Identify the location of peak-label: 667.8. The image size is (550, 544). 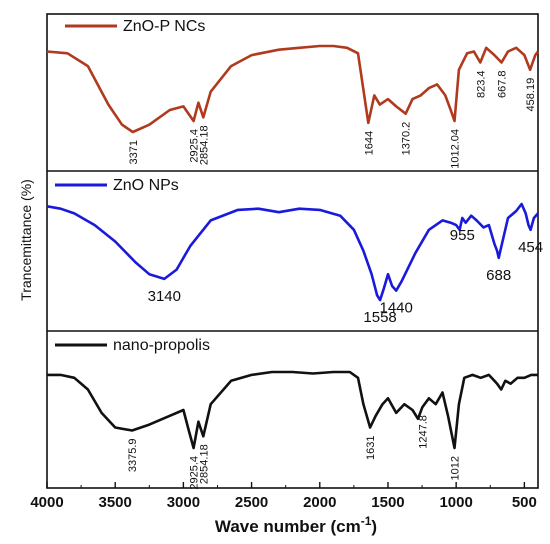
(503, 85).